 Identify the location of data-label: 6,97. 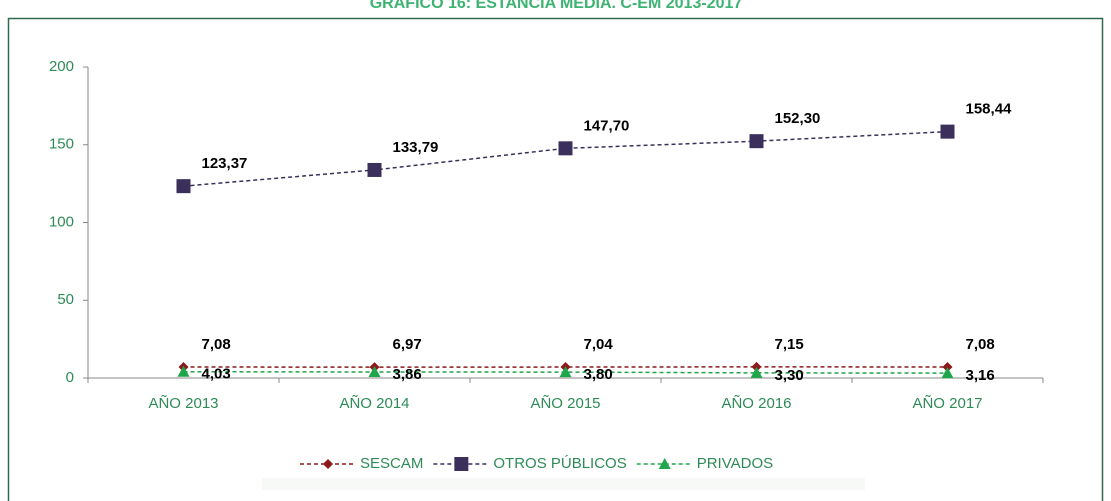
(407, 344).